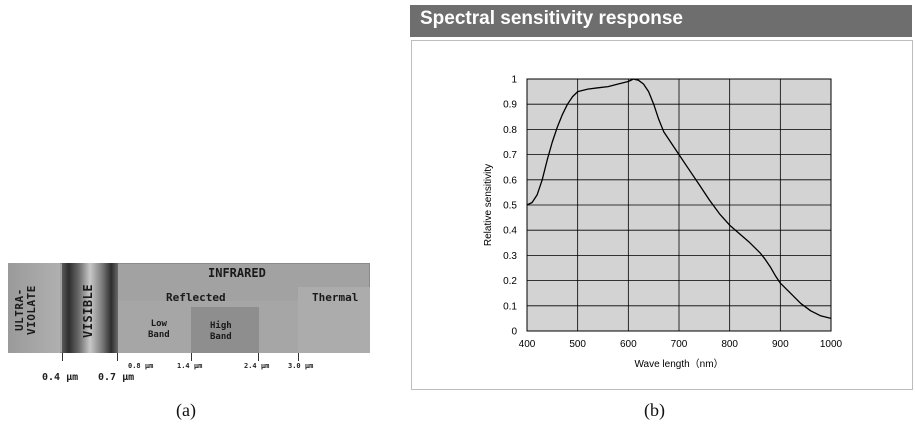 This screenshot has height=428, width=915. I want to click on wavelength-label: 3.0 µm, so click(301, 366).